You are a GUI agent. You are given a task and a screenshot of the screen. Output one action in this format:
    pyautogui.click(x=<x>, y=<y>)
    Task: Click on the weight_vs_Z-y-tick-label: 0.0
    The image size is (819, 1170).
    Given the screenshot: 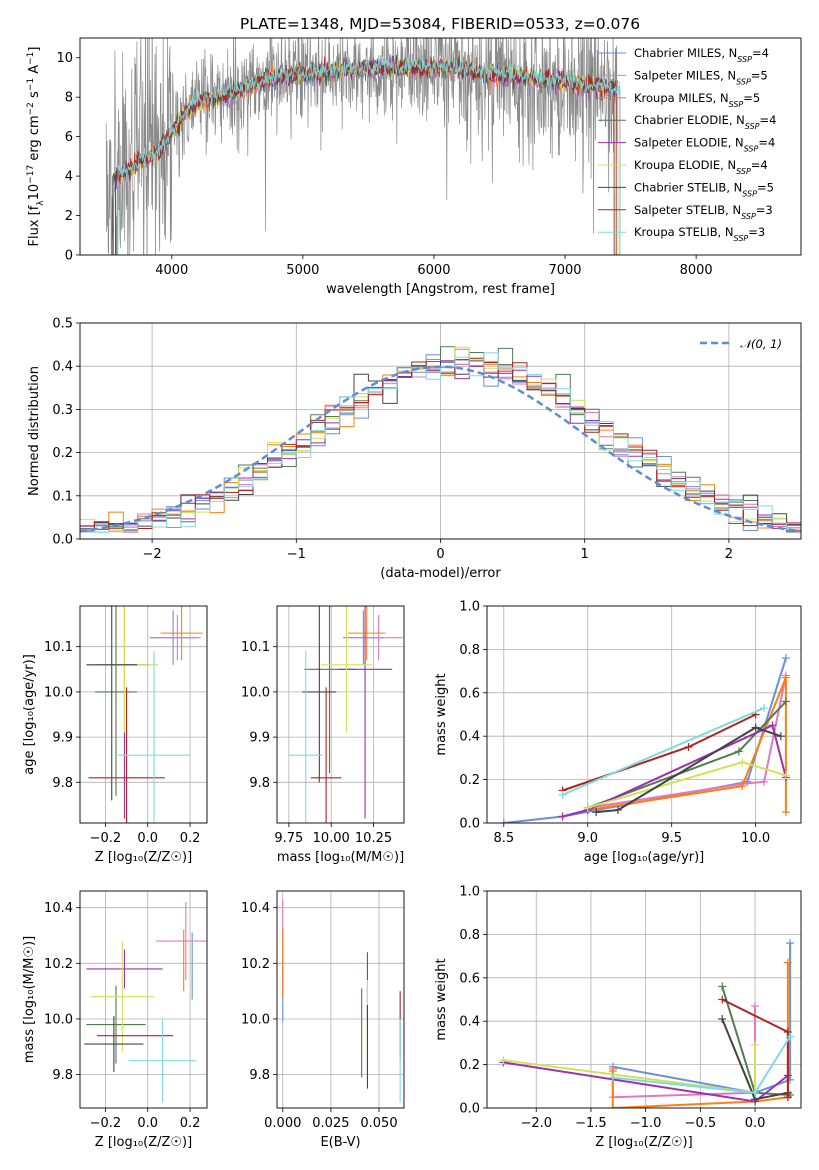 What is the action you would take?
    pyautogui.click(x=469, y=1109)
    